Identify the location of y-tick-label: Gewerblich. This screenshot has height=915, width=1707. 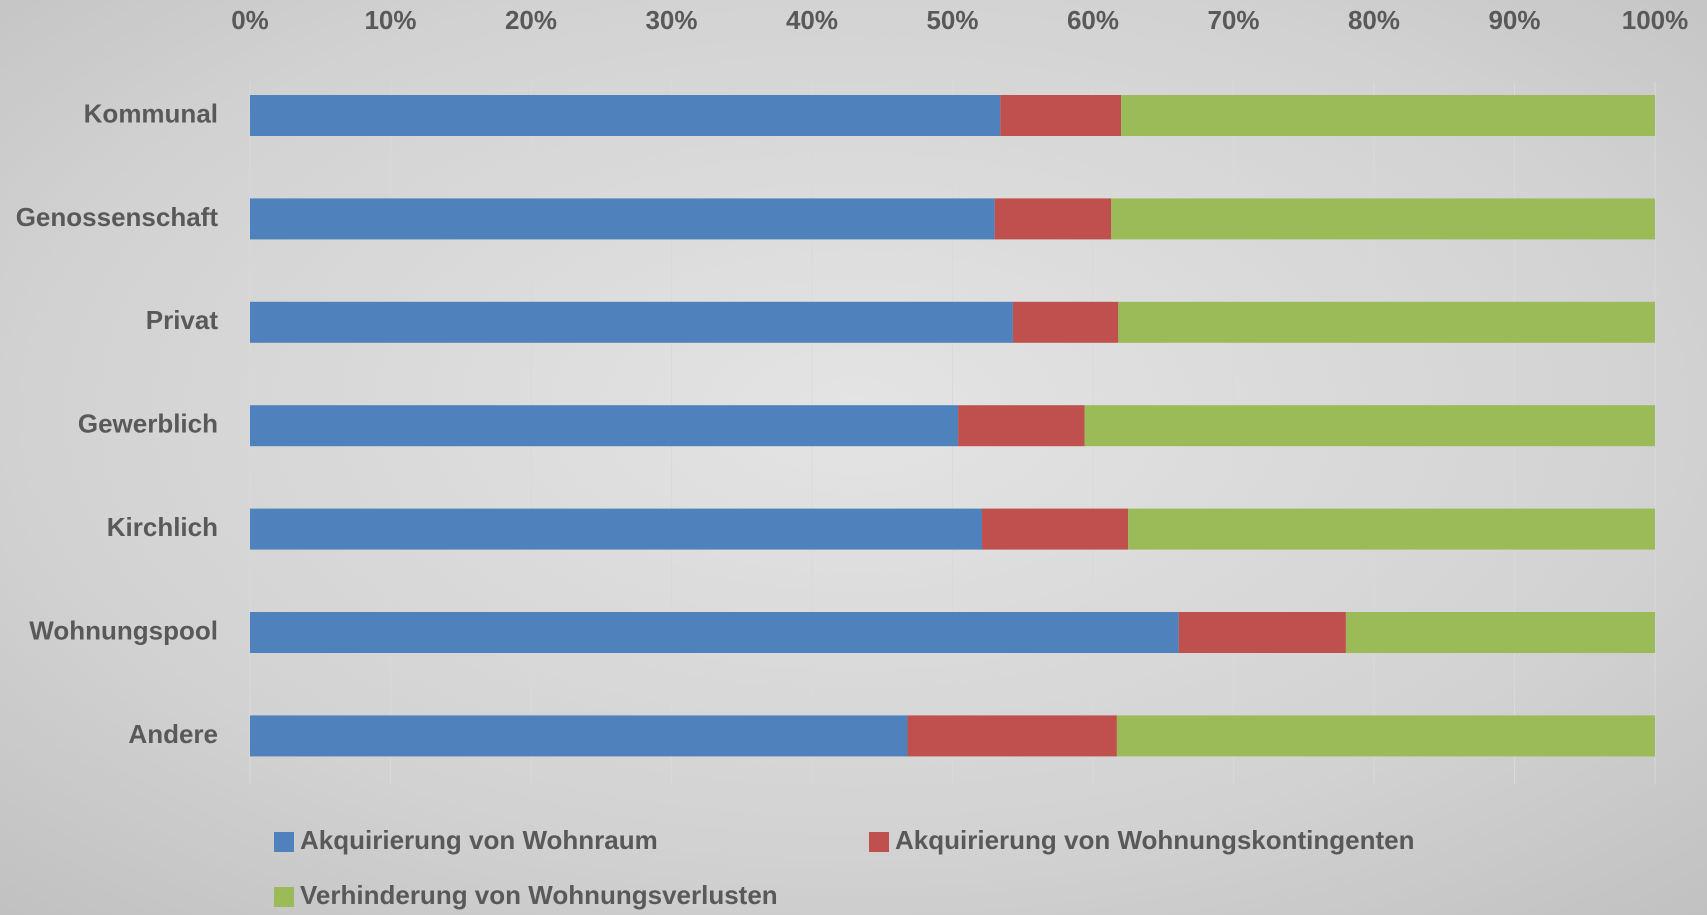
(148, 424).